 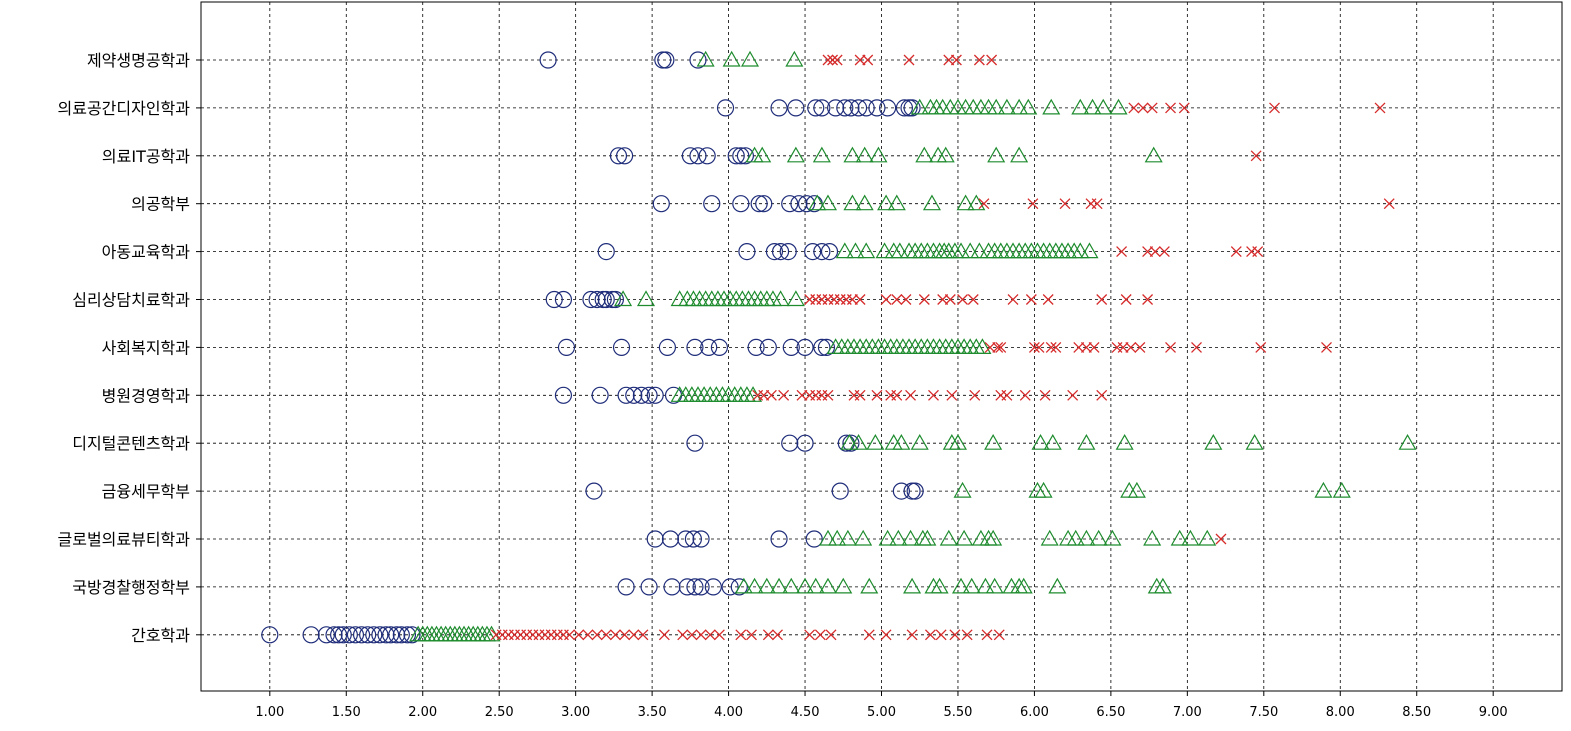 I want to click on category-label: 의료공간디자인학과, so click(x=124, y=108).